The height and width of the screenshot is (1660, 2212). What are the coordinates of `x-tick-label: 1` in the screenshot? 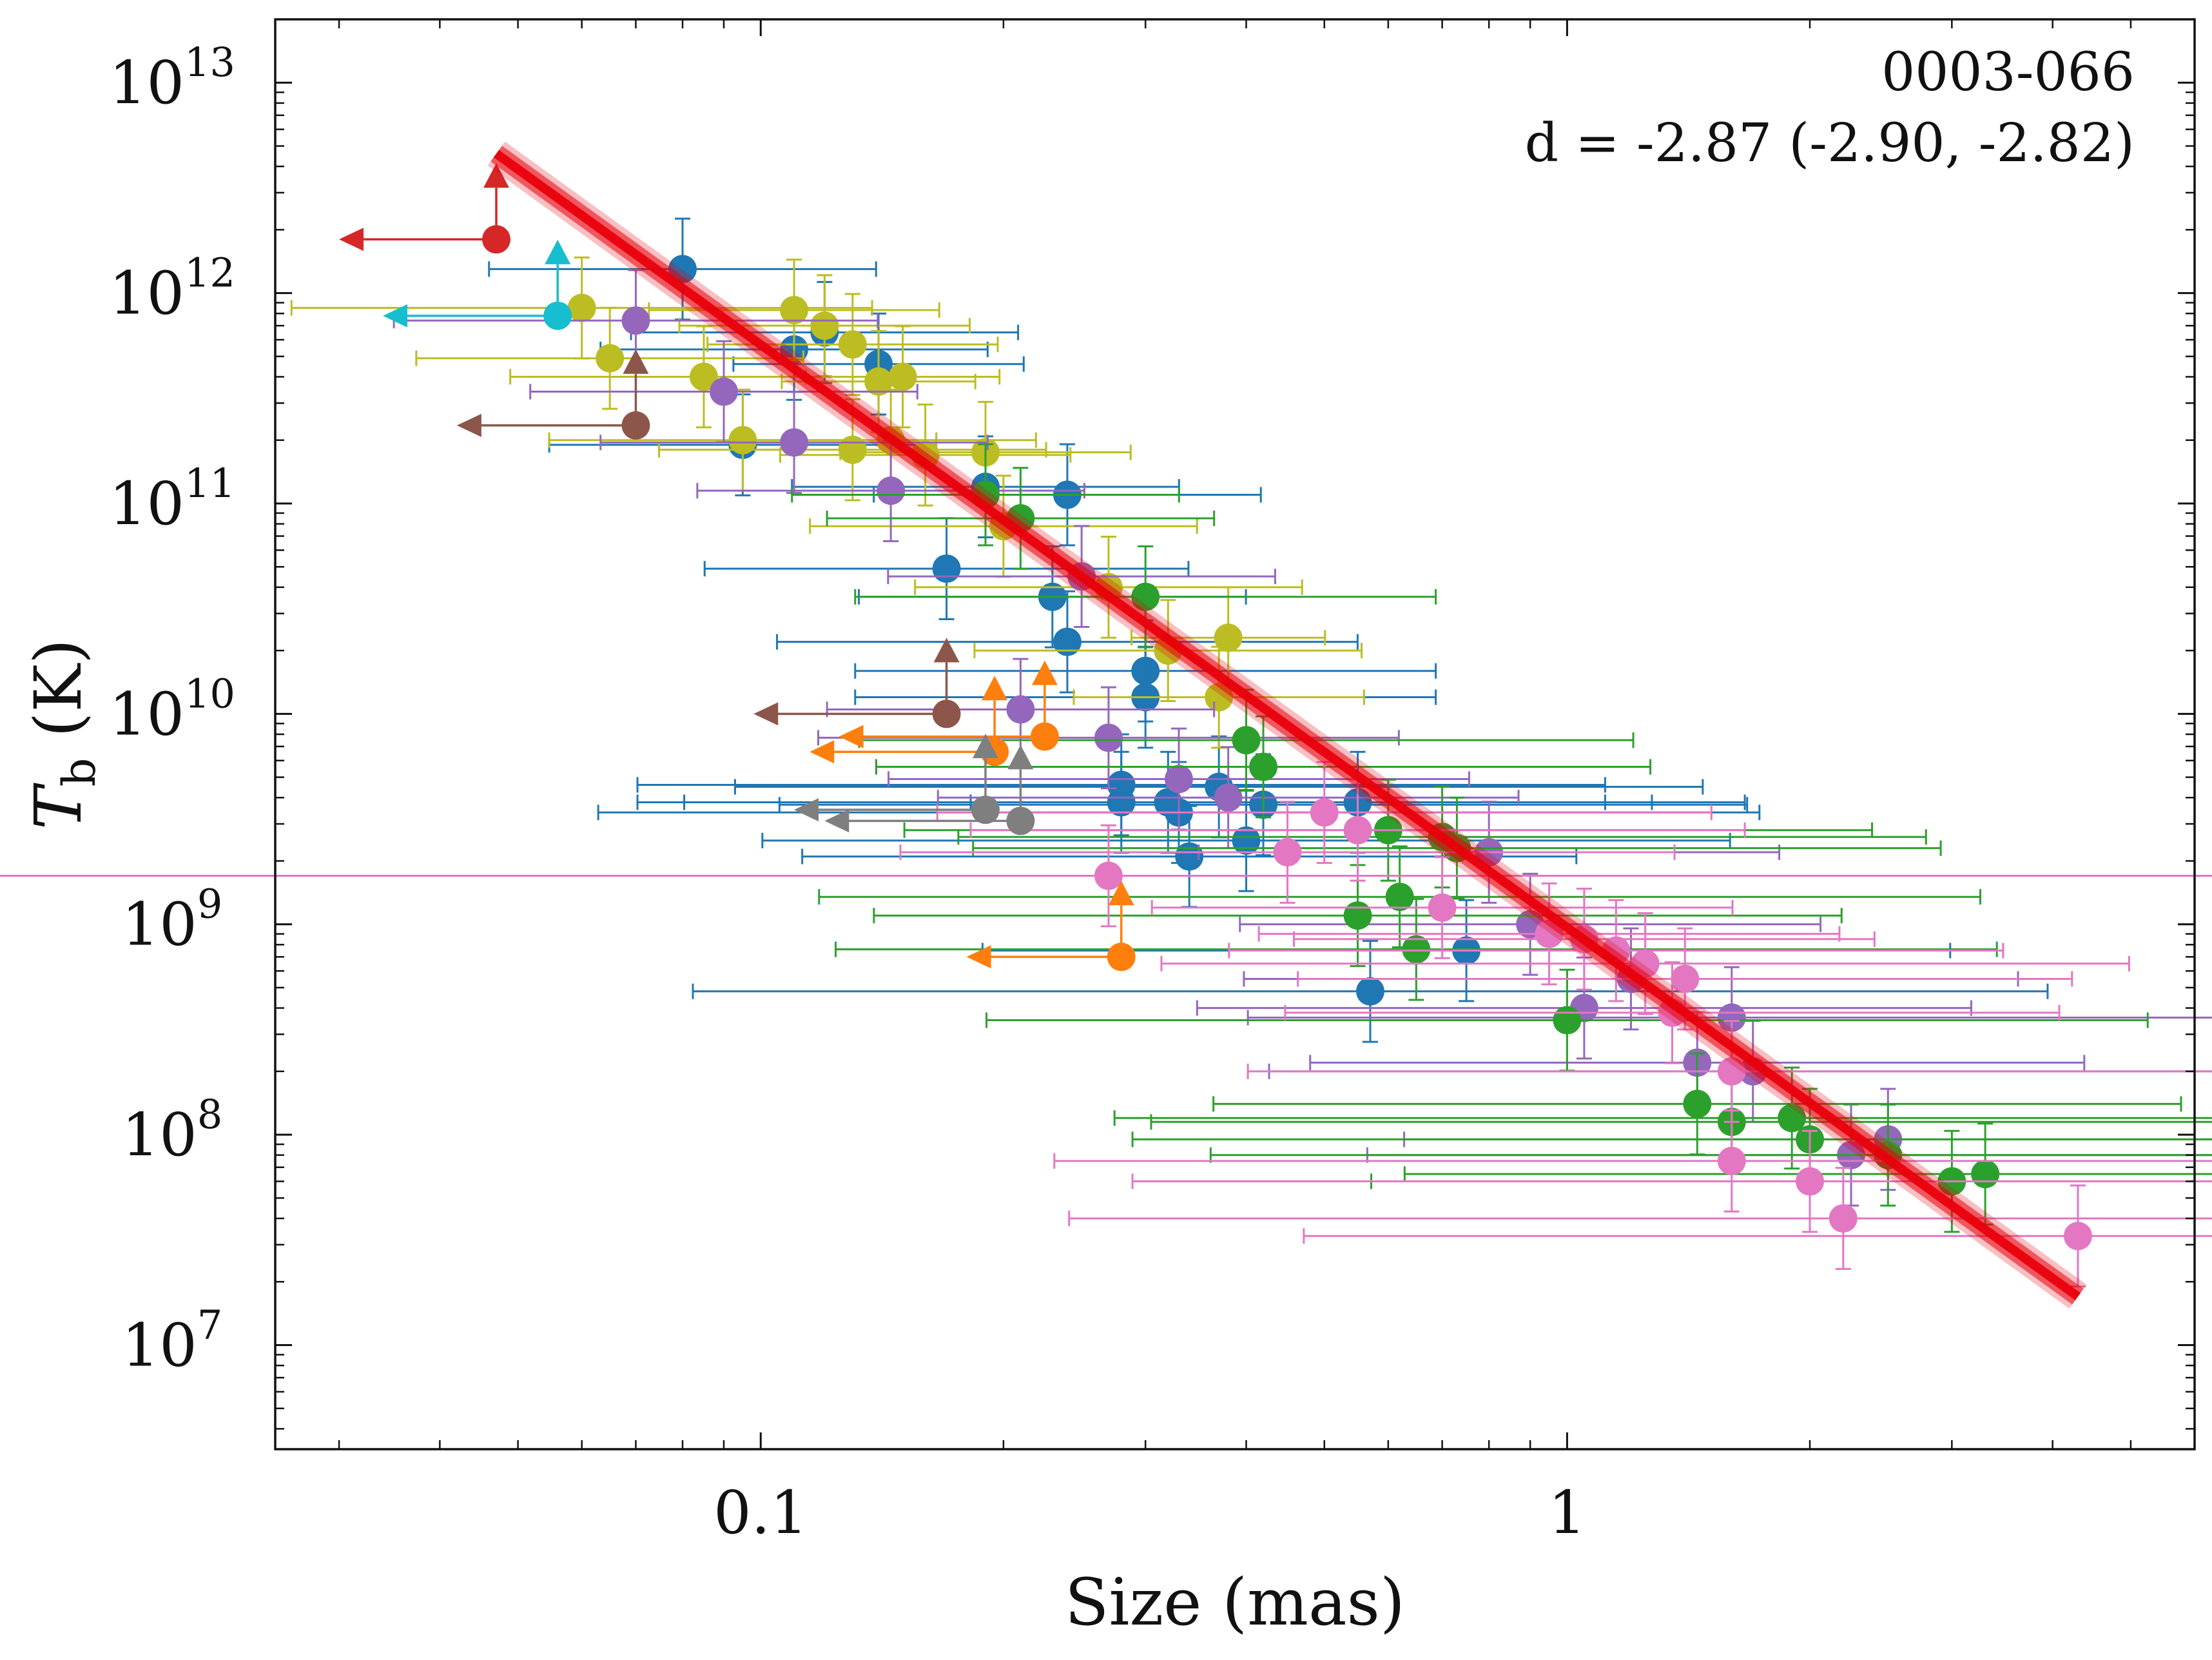 It's located at (1567, 1512).